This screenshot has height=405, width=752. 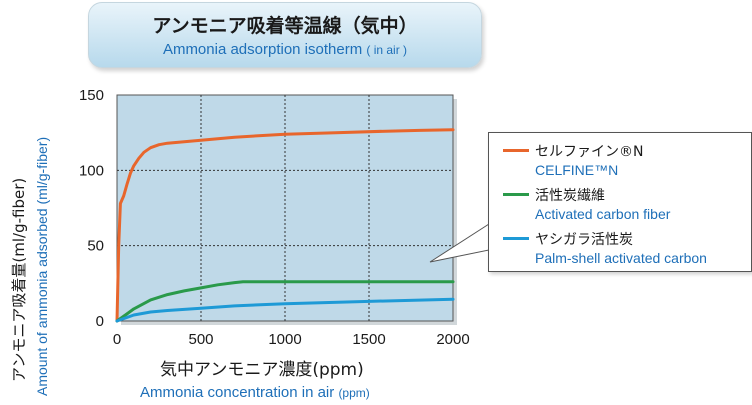 What do you see at coordinates (368, 339) in the screenshot?
I see `x-tick-label: 1500` at bounding box center [368, 339].